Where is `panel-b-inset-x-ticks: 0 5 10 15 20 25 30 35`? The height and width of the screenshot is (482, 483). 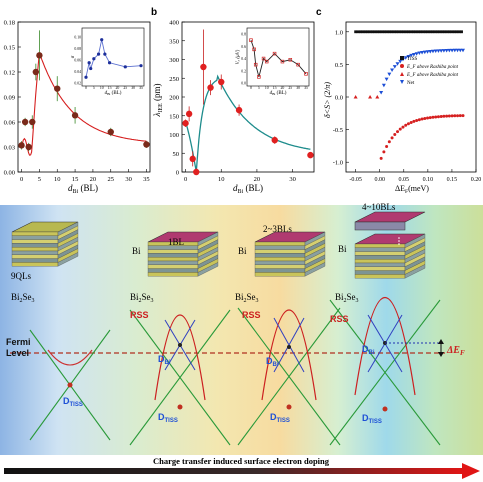
panel-b-inset-x-ticks: 0 5 10 15 20 25 30 35 is located at coordinates (279, 88).